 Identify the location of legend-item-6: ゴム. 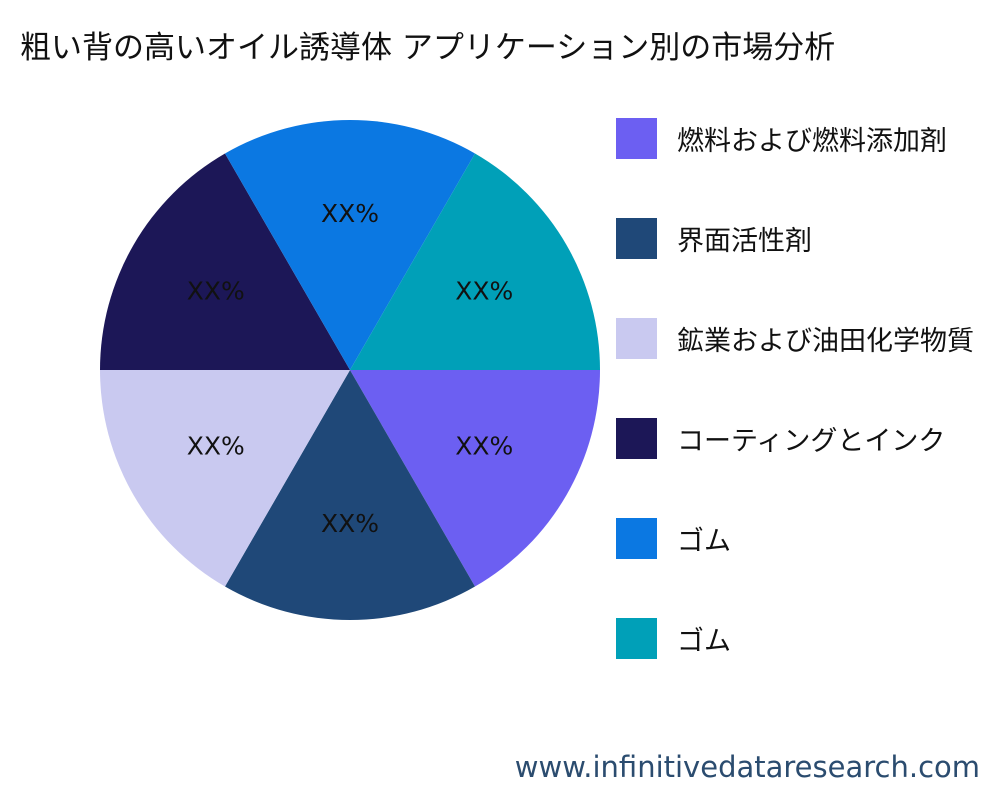
(808, 638).